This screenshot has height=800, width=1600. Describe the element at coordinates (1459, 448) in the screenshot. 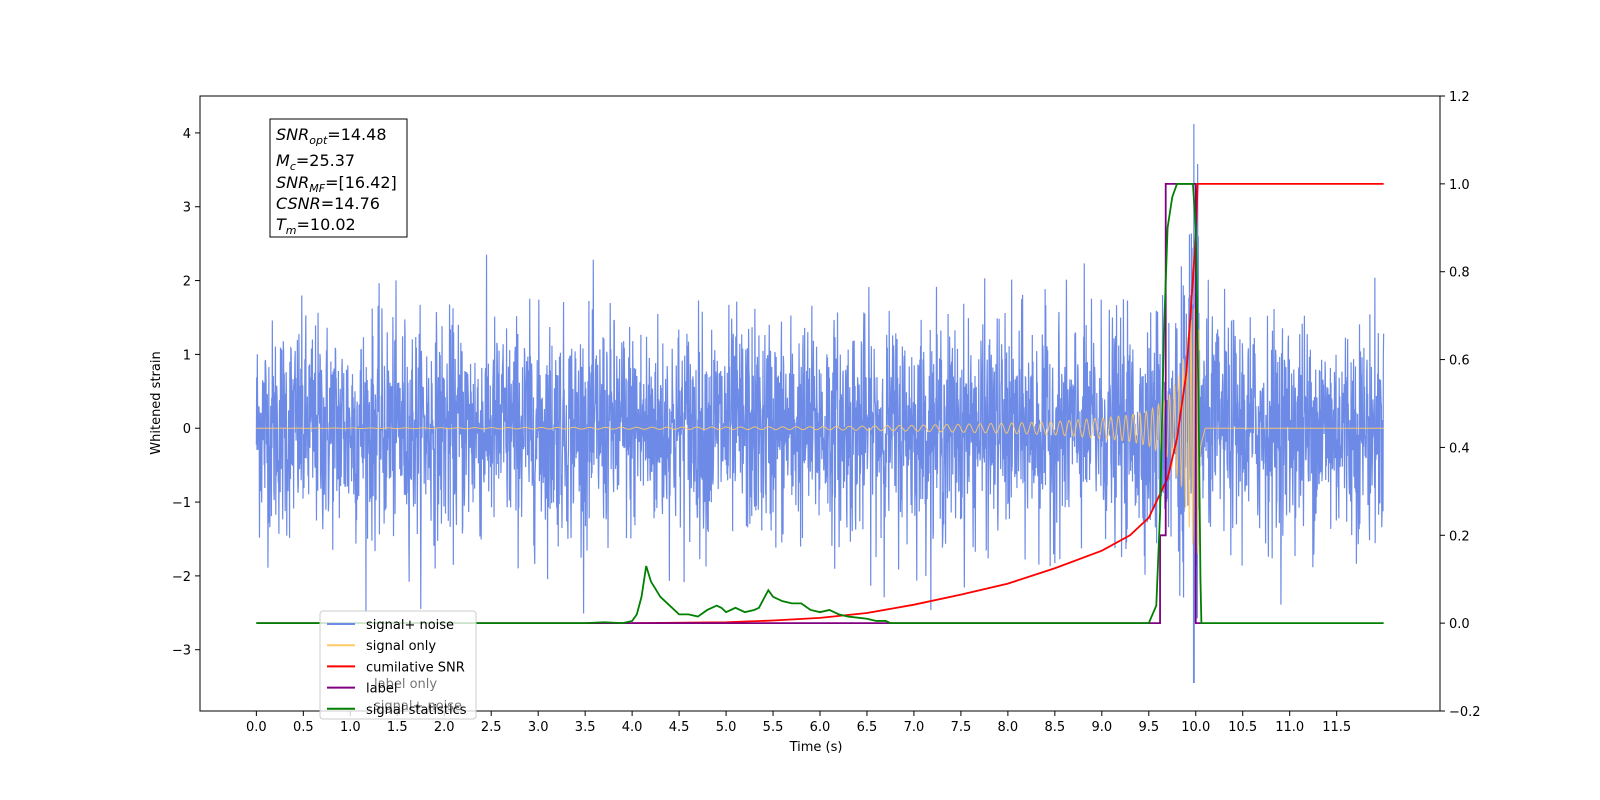

I see `y2-tick-label: 0.4` at that location.